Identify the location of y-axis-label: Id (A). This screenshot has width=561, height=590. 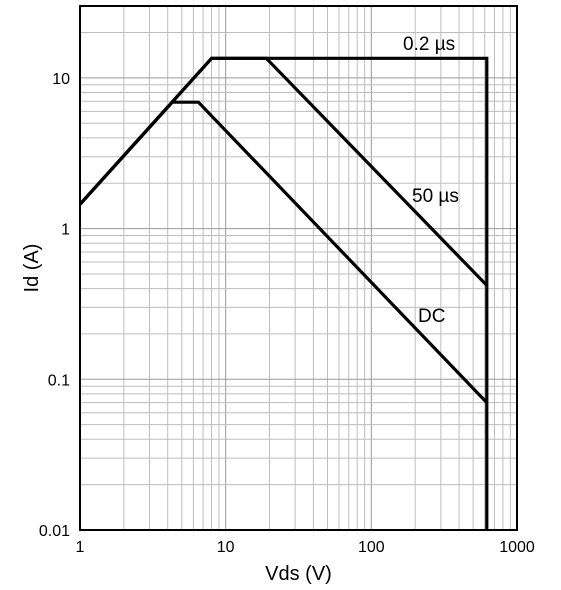
(32, 268).